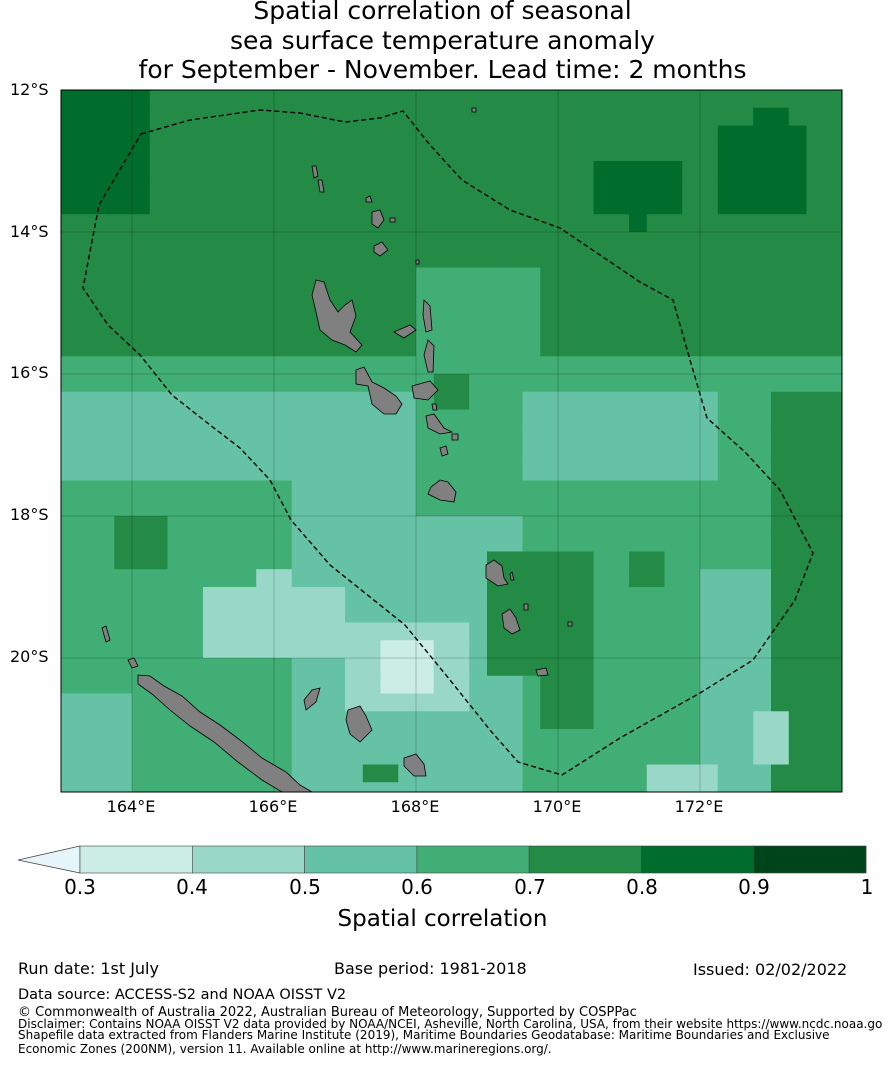 Image resolution: width=885 pixels, height=1065 pixels. Describe the element at coordinates (392, 220) in the screenshot. I see `island` at that location.